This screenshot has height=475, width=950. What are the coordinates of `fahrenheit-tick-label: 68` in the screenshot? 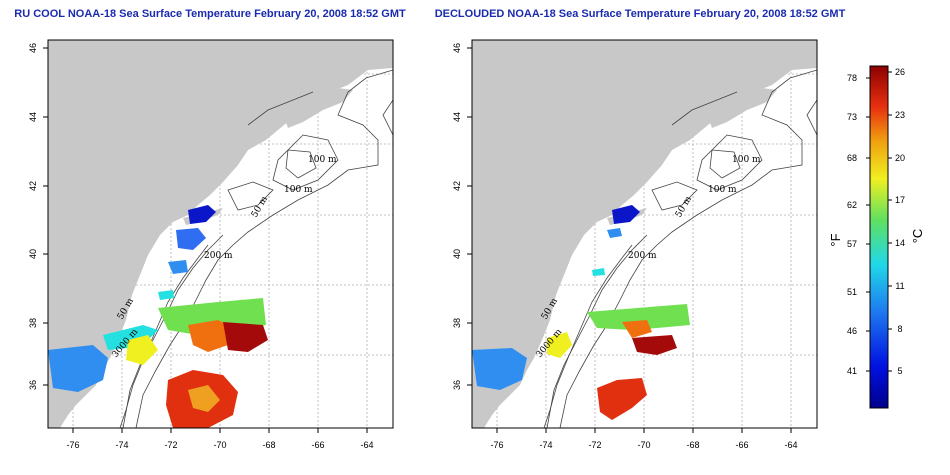 It's located at (852, 158).